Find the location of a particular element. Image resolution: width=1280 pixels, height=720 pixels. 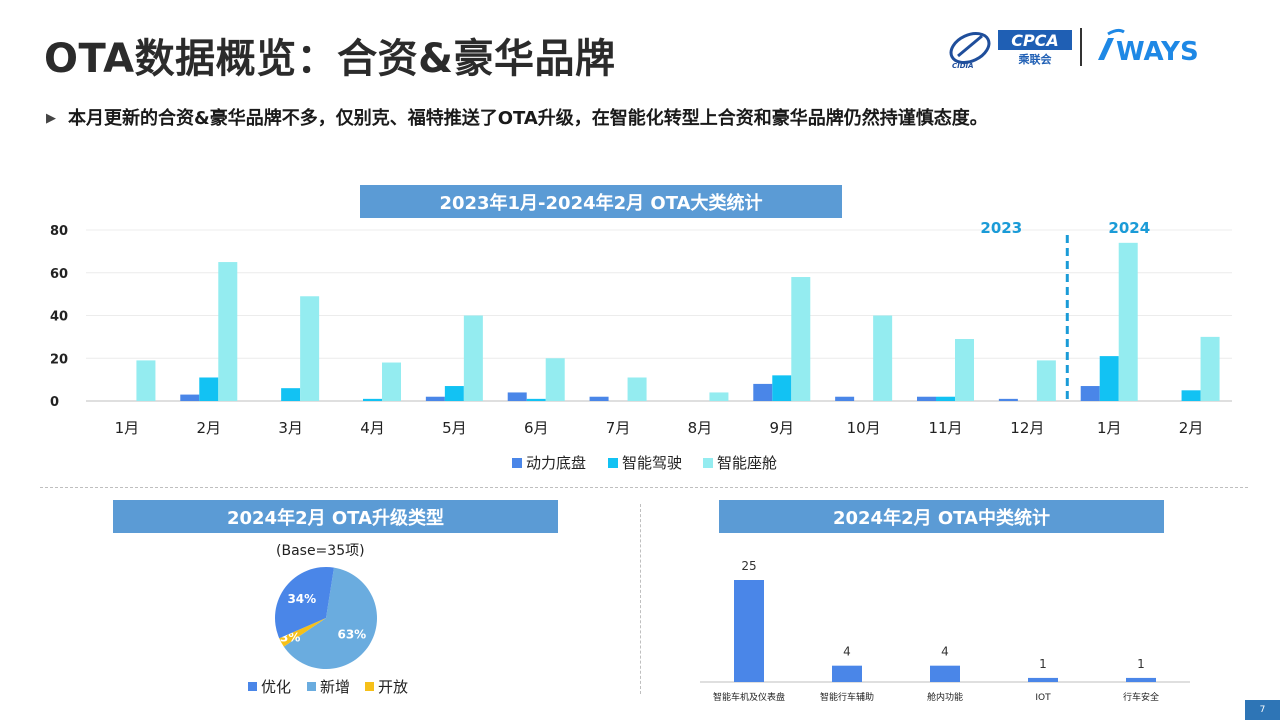

bar-智能驾驶-10 is located at coordinates (945, 398).